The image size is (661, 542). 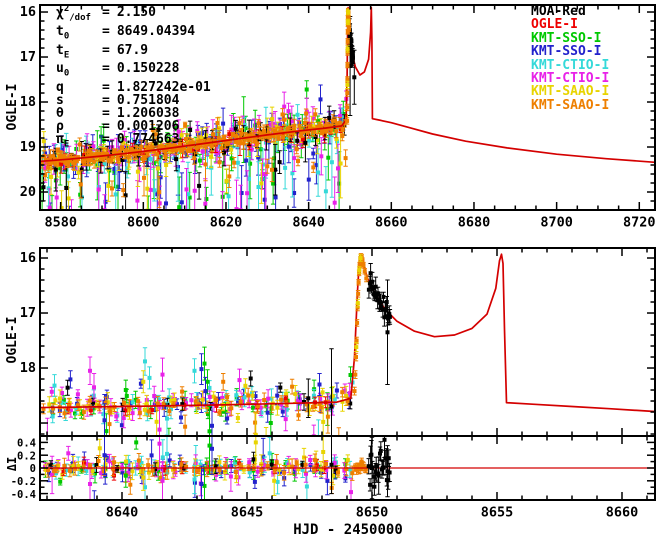 I want to click on x-tick-label: 8655, so click(x=497, y=513).